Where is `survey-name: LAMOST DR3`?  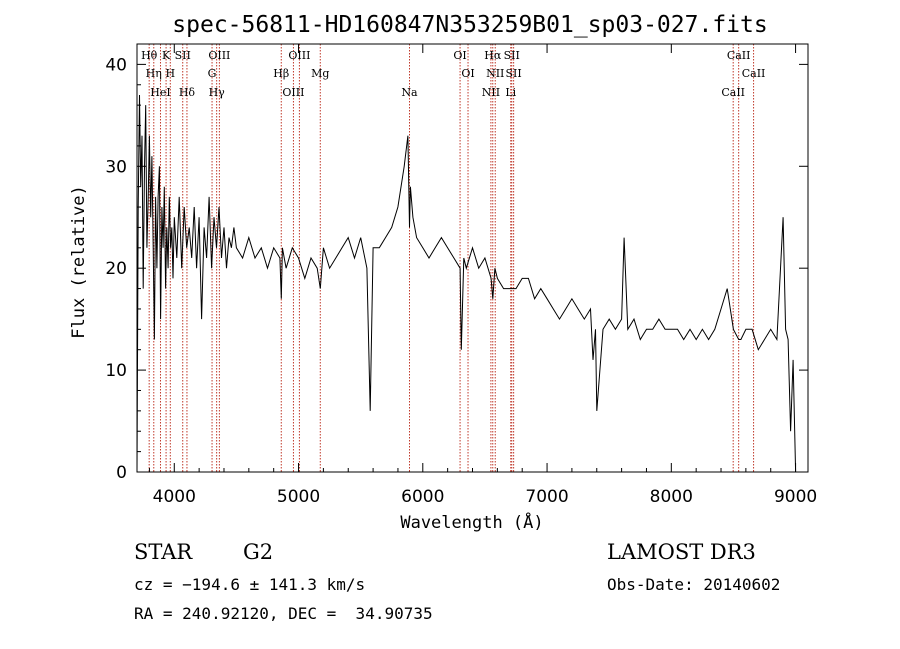 survey-name: LAMOST DR3 is located at coordinates (681, 552).